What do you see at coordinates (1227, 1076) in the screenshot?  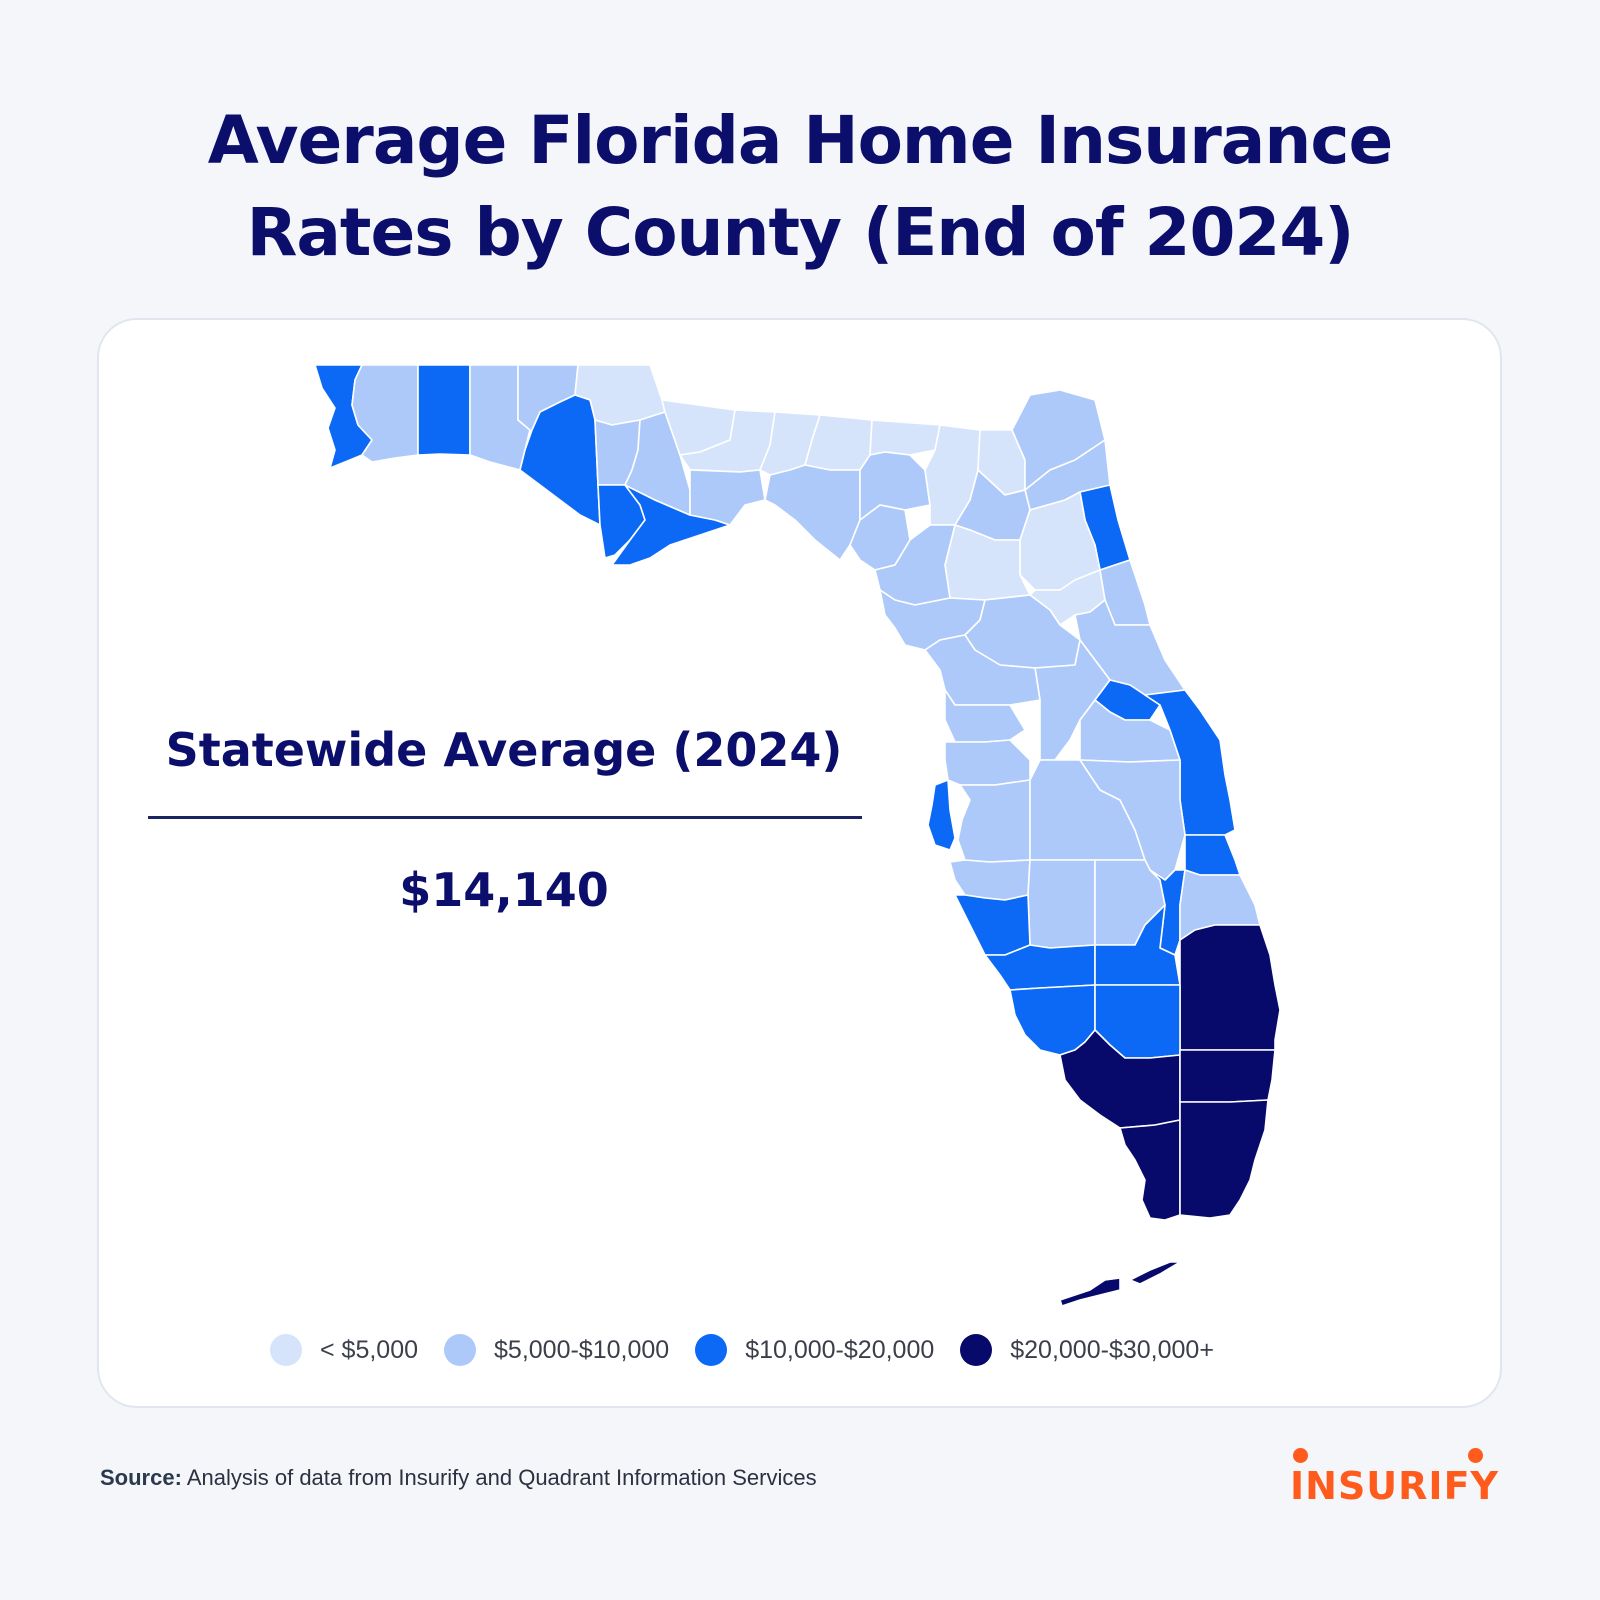 I see `county-broward` at bounding box center [1227, 1076].